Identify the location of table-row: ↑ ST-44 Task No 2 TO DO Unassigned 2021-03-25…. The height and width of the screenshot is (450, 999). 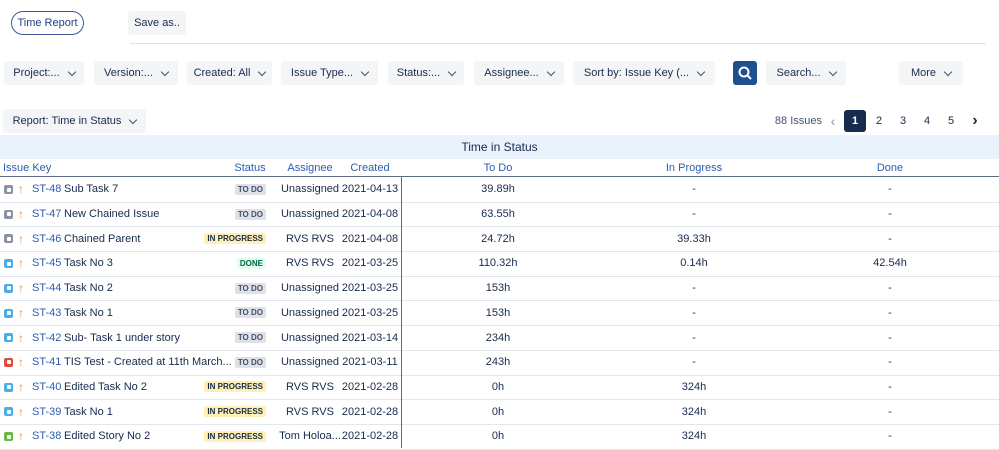
(499, 289).